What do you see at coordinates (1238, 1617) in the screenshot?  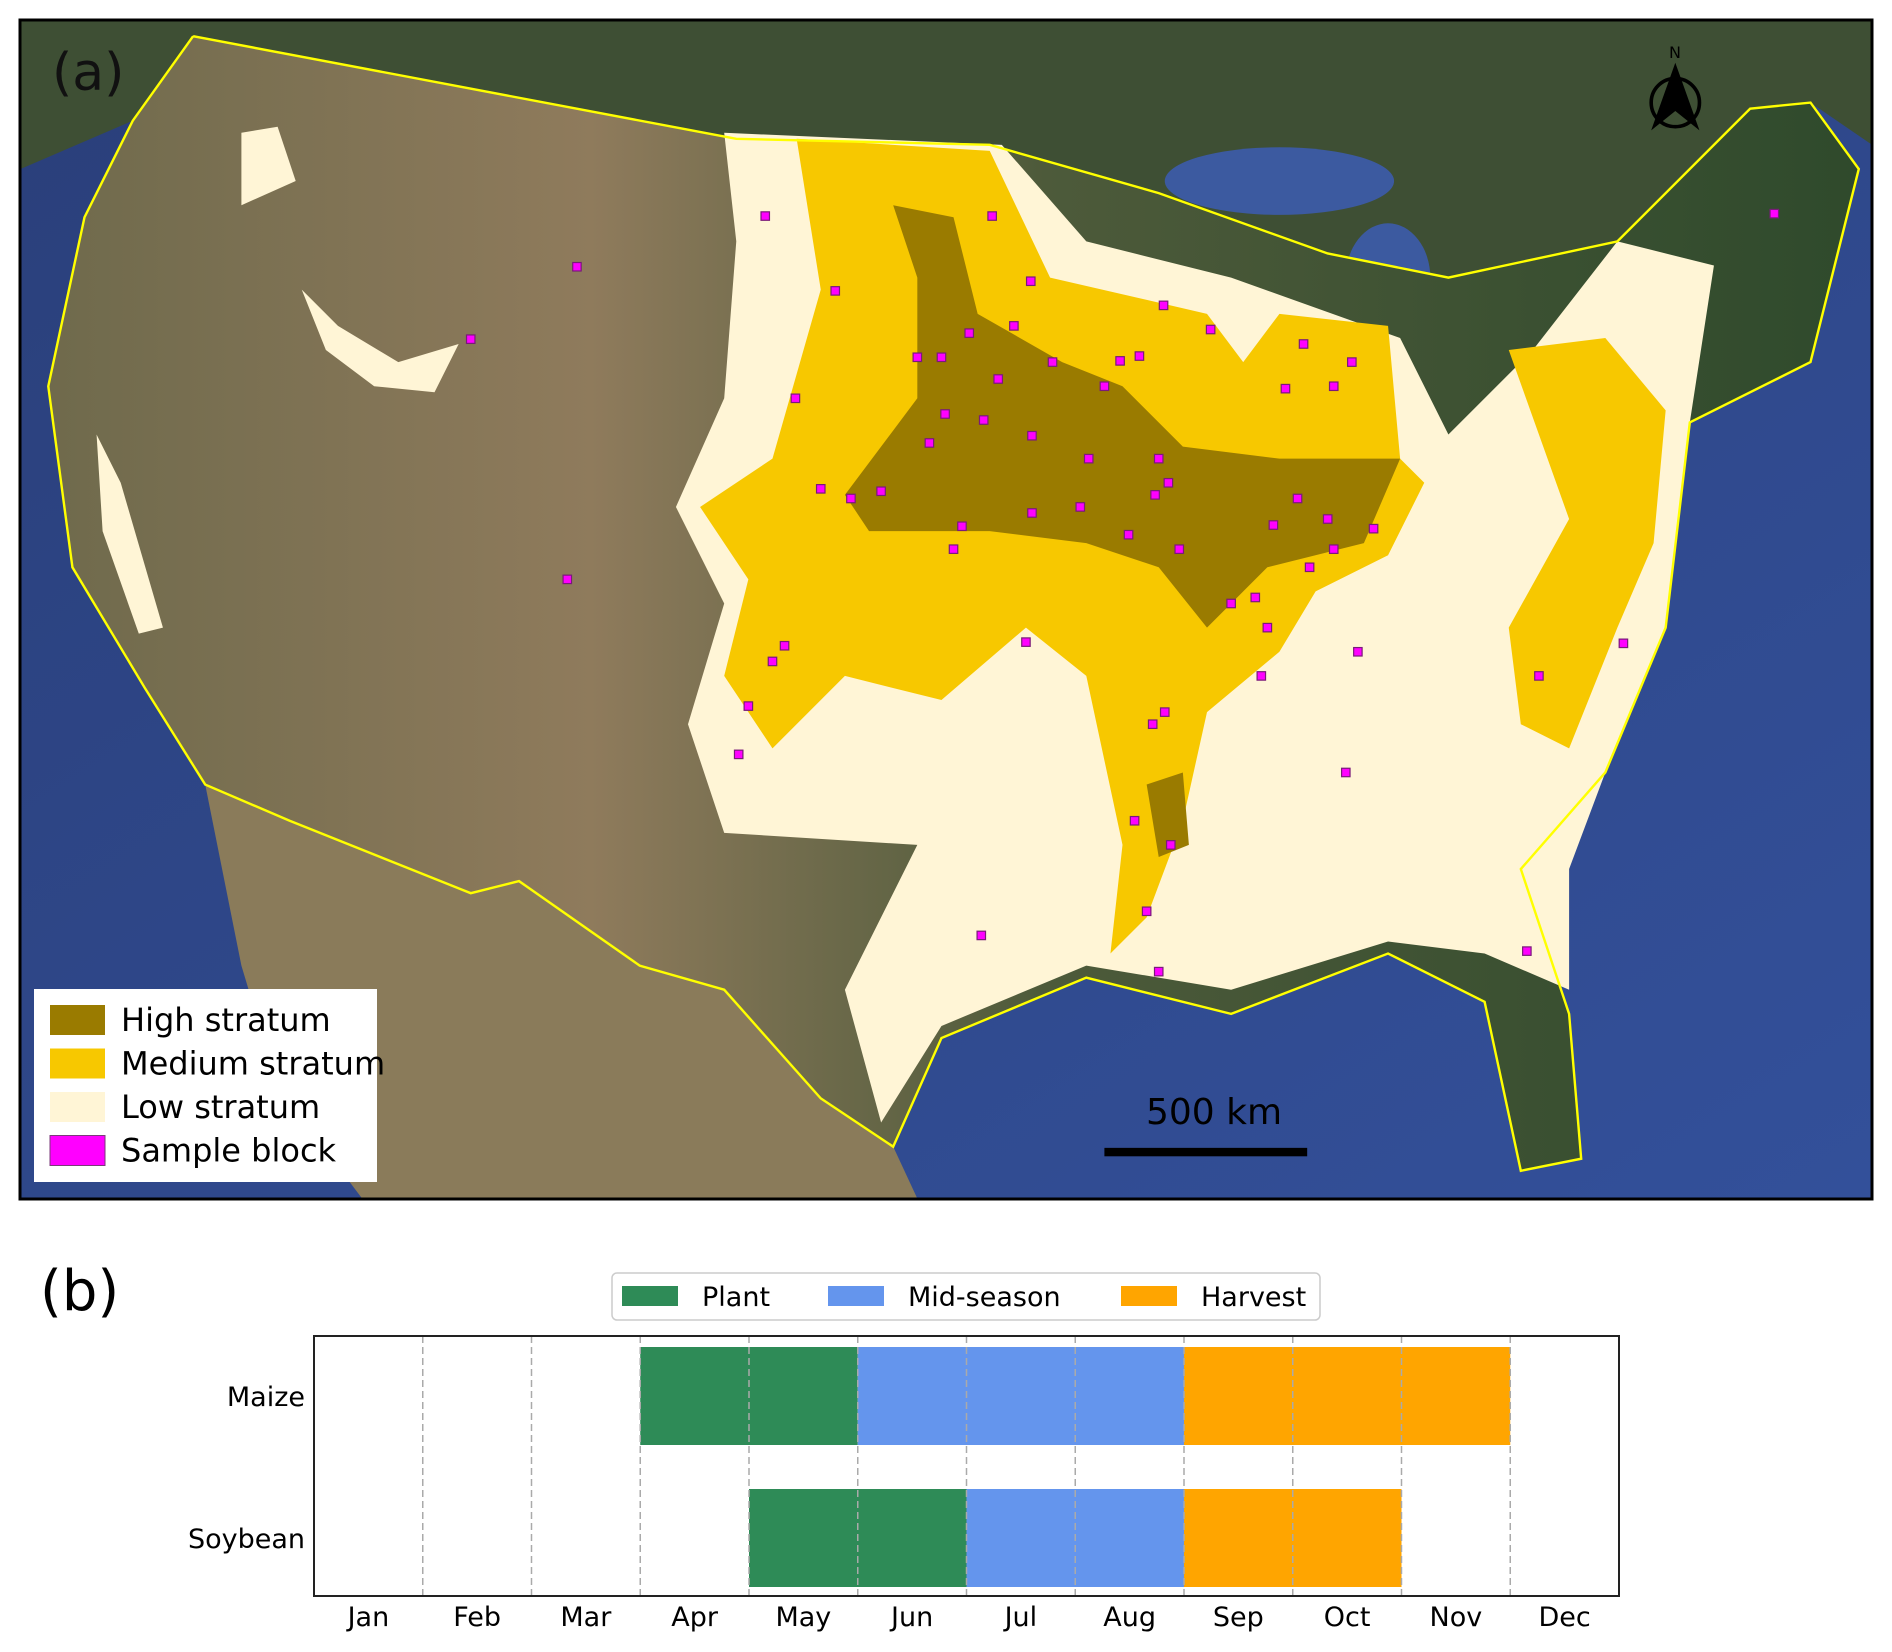 I see `x-tick-label: Sep` at bounding box center [1238, 1617].